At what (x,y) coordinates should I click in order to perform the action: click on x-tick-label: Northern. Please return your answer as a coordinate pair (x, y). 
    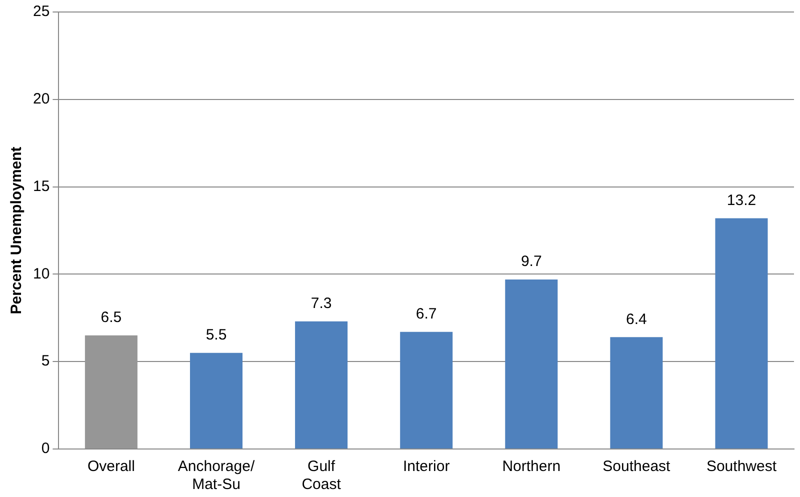
    Looking at the image, I should click on (531, 467).